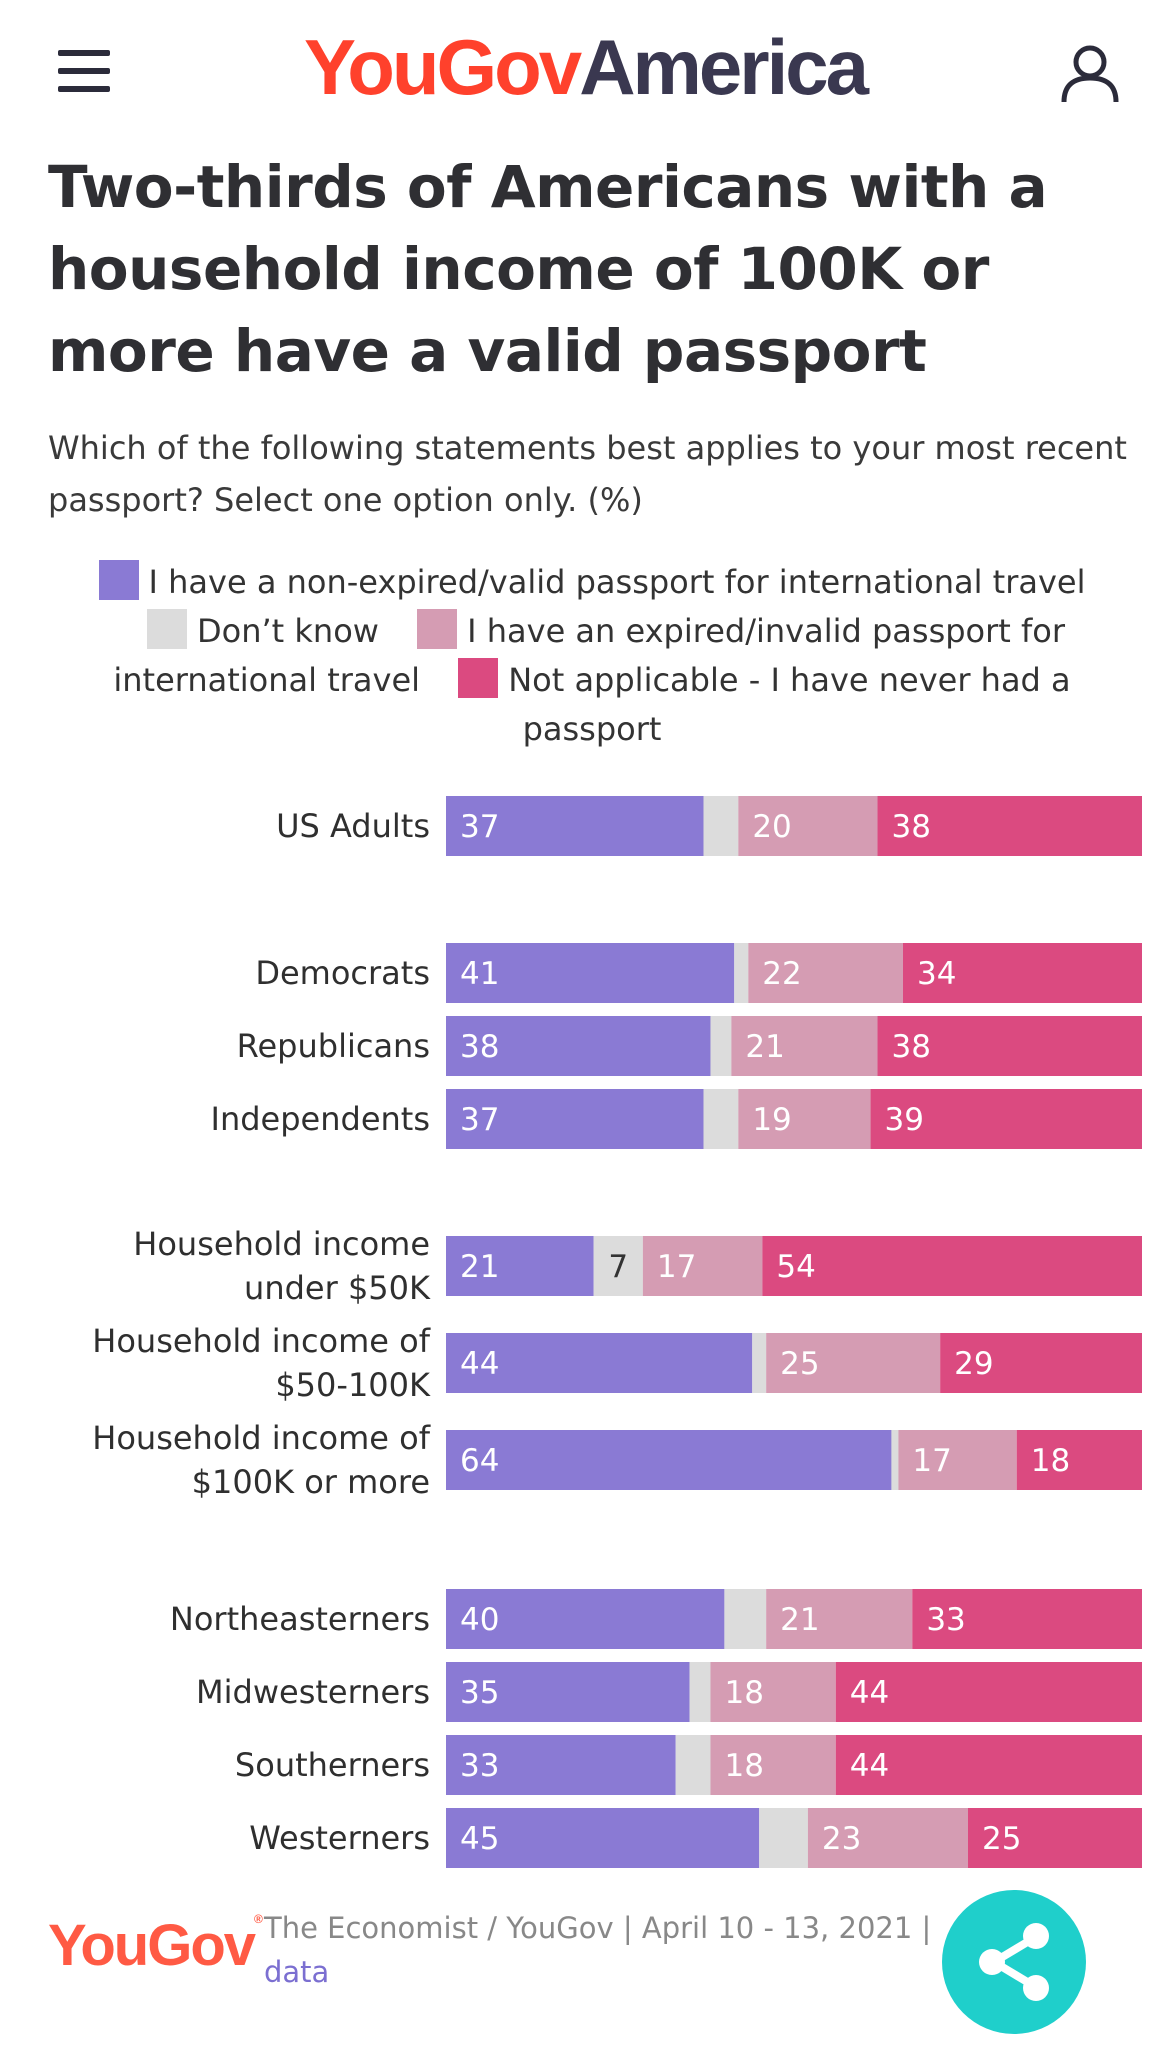 The image size is (1170, 2049). Describe the element at coordinates (288, 631) in the screenshot. I see `legend-label: Don’t know` at that location.